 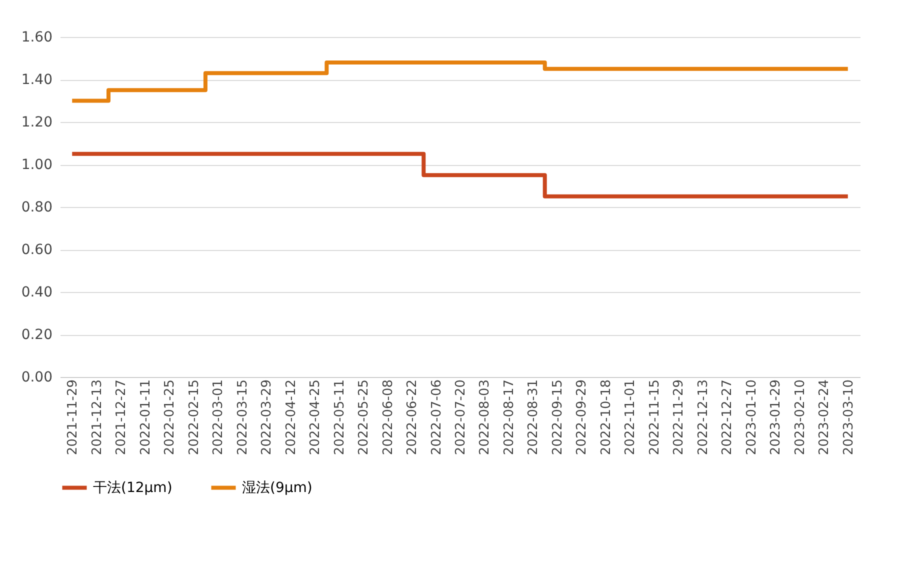 What do you see at coordinates (436, 418) in the screenshot?
I see `x-tick-label: 2022-07-06` at bounding box center [436, 418].